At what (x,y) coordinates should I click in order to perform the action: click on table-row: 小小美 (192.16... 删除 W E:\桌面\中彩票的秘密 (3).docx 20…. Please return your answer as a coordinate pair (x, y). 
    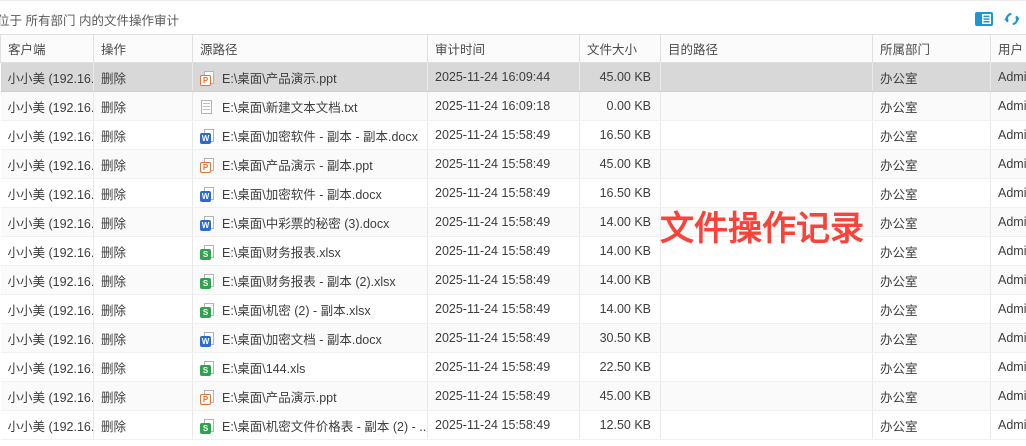
    Looking at the image, I should click on (513, 222).